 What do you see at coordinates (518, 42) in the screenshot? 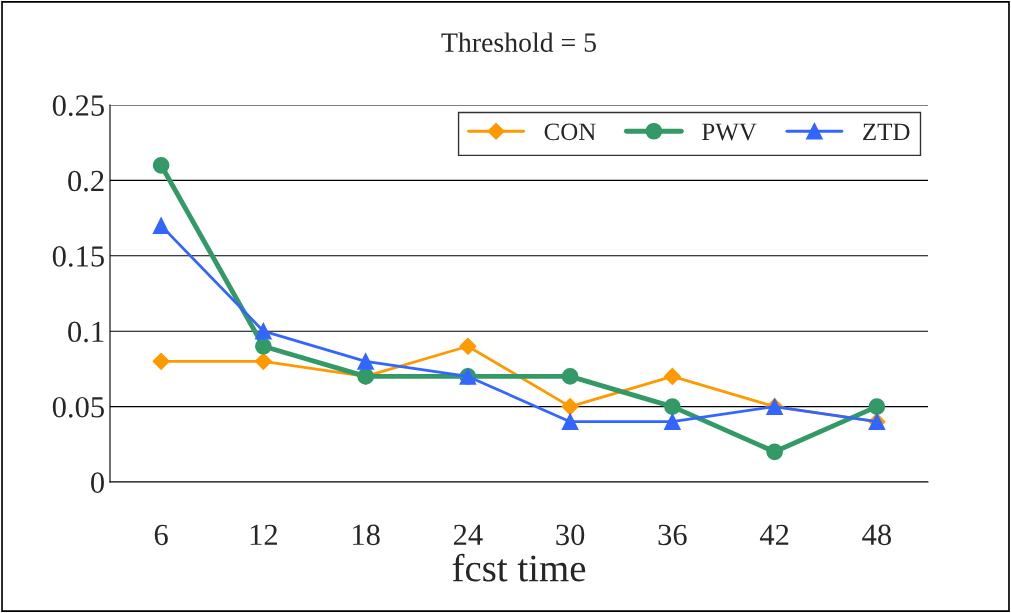
I see `chart-title: Threshold = 5` at bounding box center [518, 42].